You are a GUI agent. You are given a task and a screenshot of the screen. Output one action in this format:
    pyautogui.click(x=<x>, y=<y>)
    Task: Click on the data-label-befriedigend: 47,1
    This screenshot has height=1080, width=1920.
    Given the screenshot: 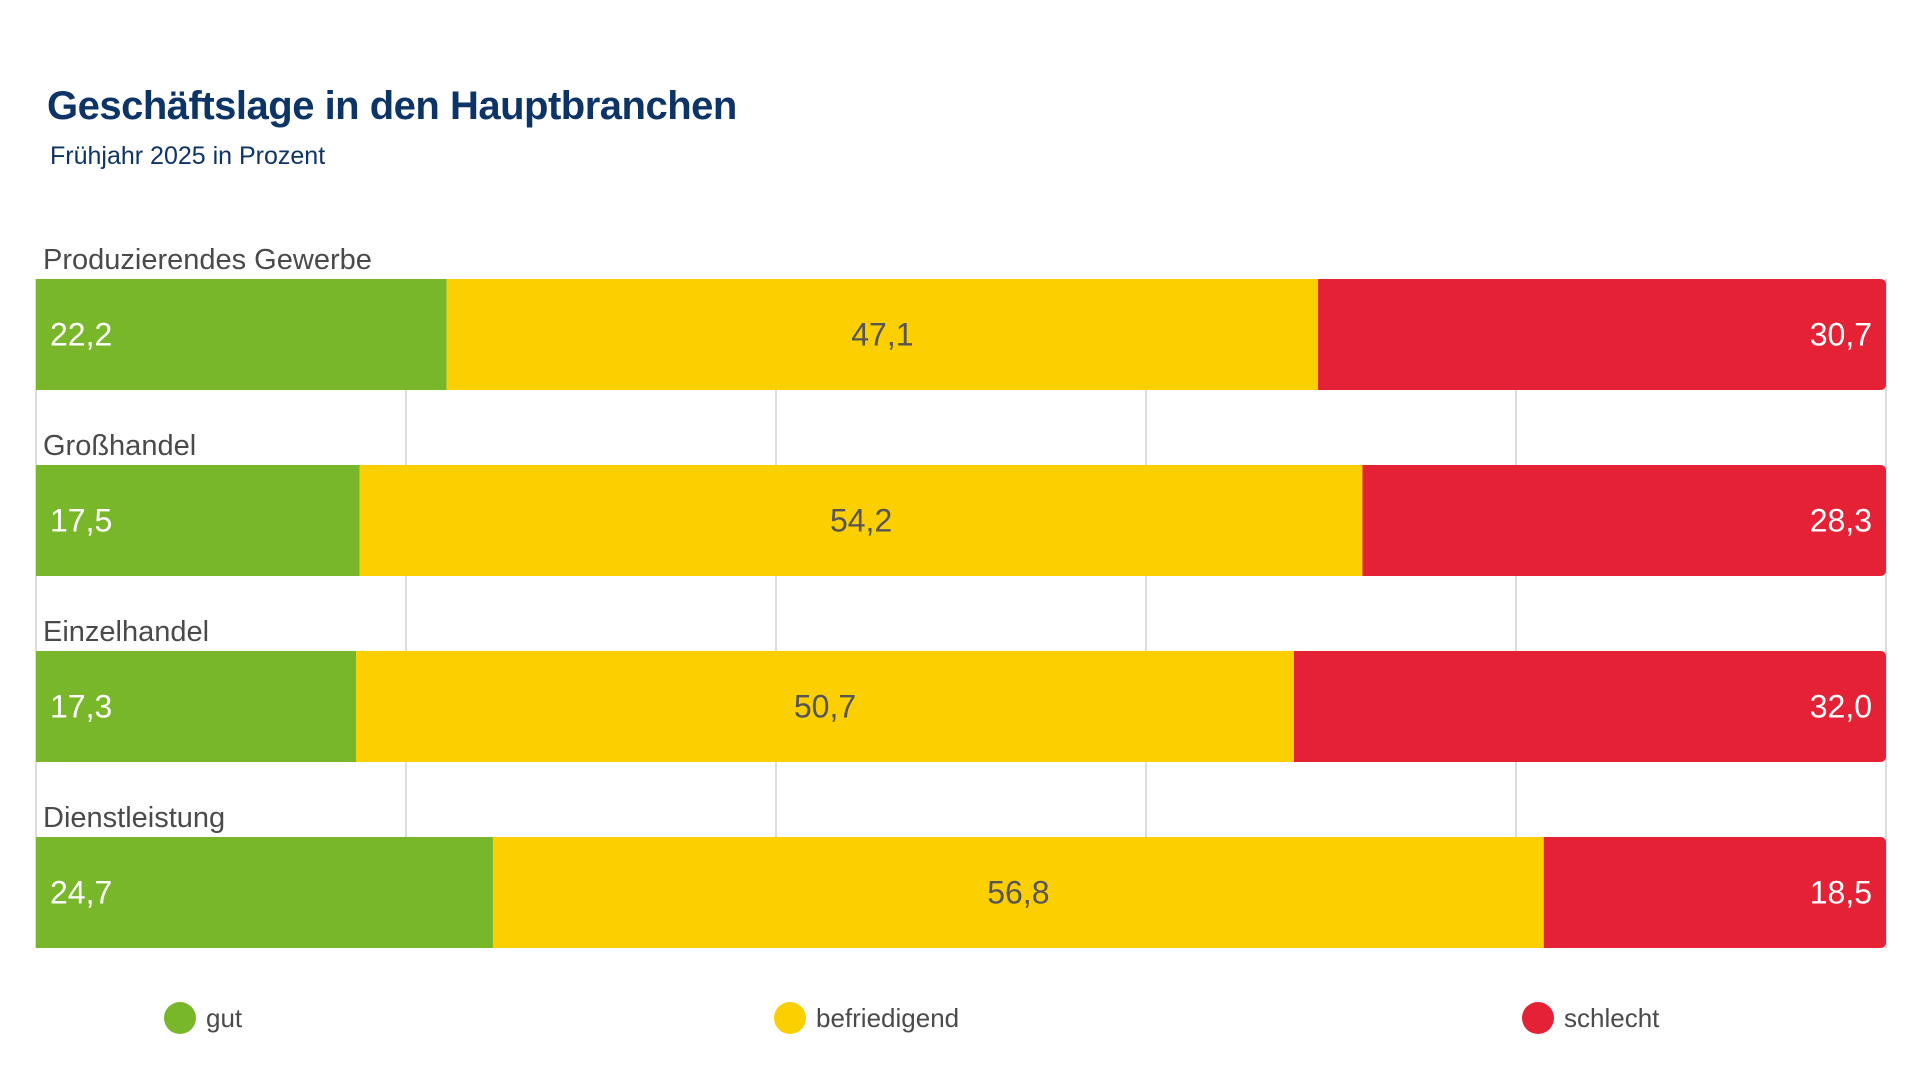 What is the action you would take?
    pyautogui.click(x=882, y=335)
    